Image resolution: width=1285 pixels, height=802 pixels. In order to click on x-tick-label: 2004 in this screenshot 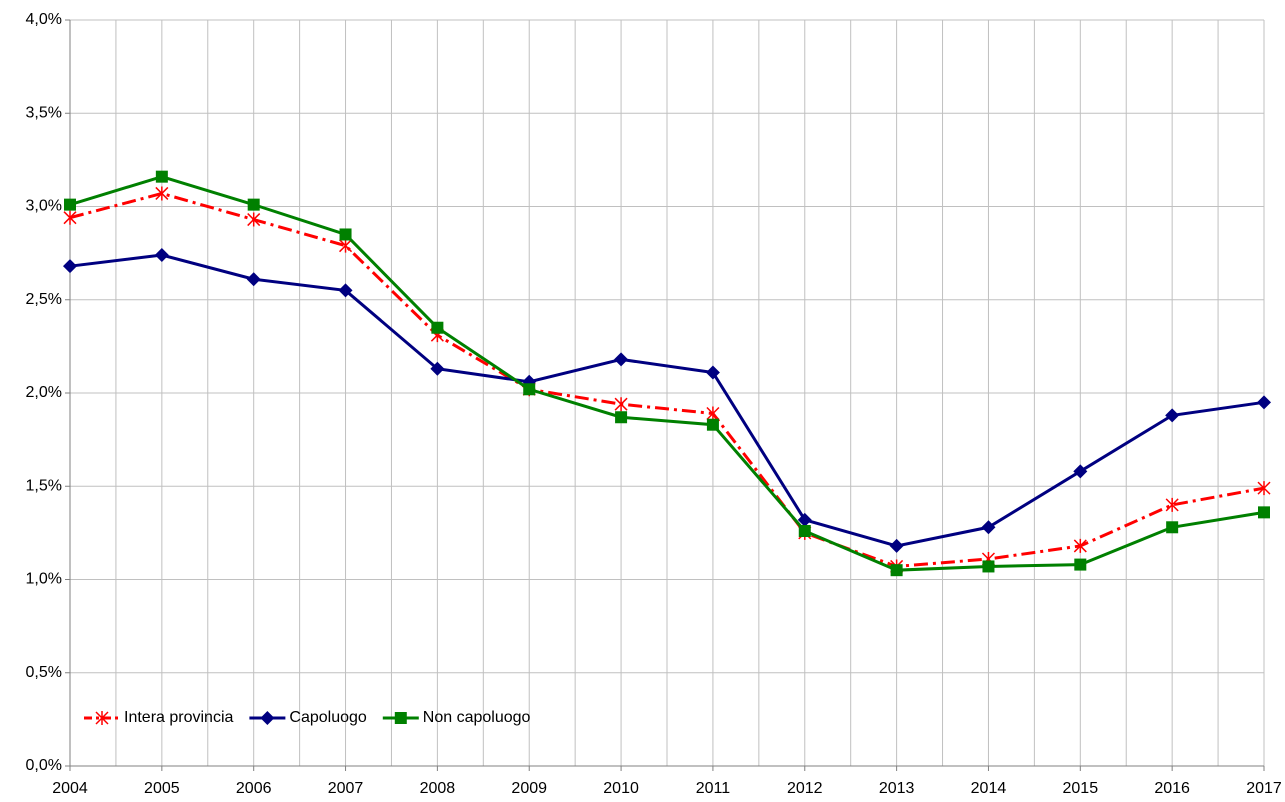, I will do `click(70, 788)`.